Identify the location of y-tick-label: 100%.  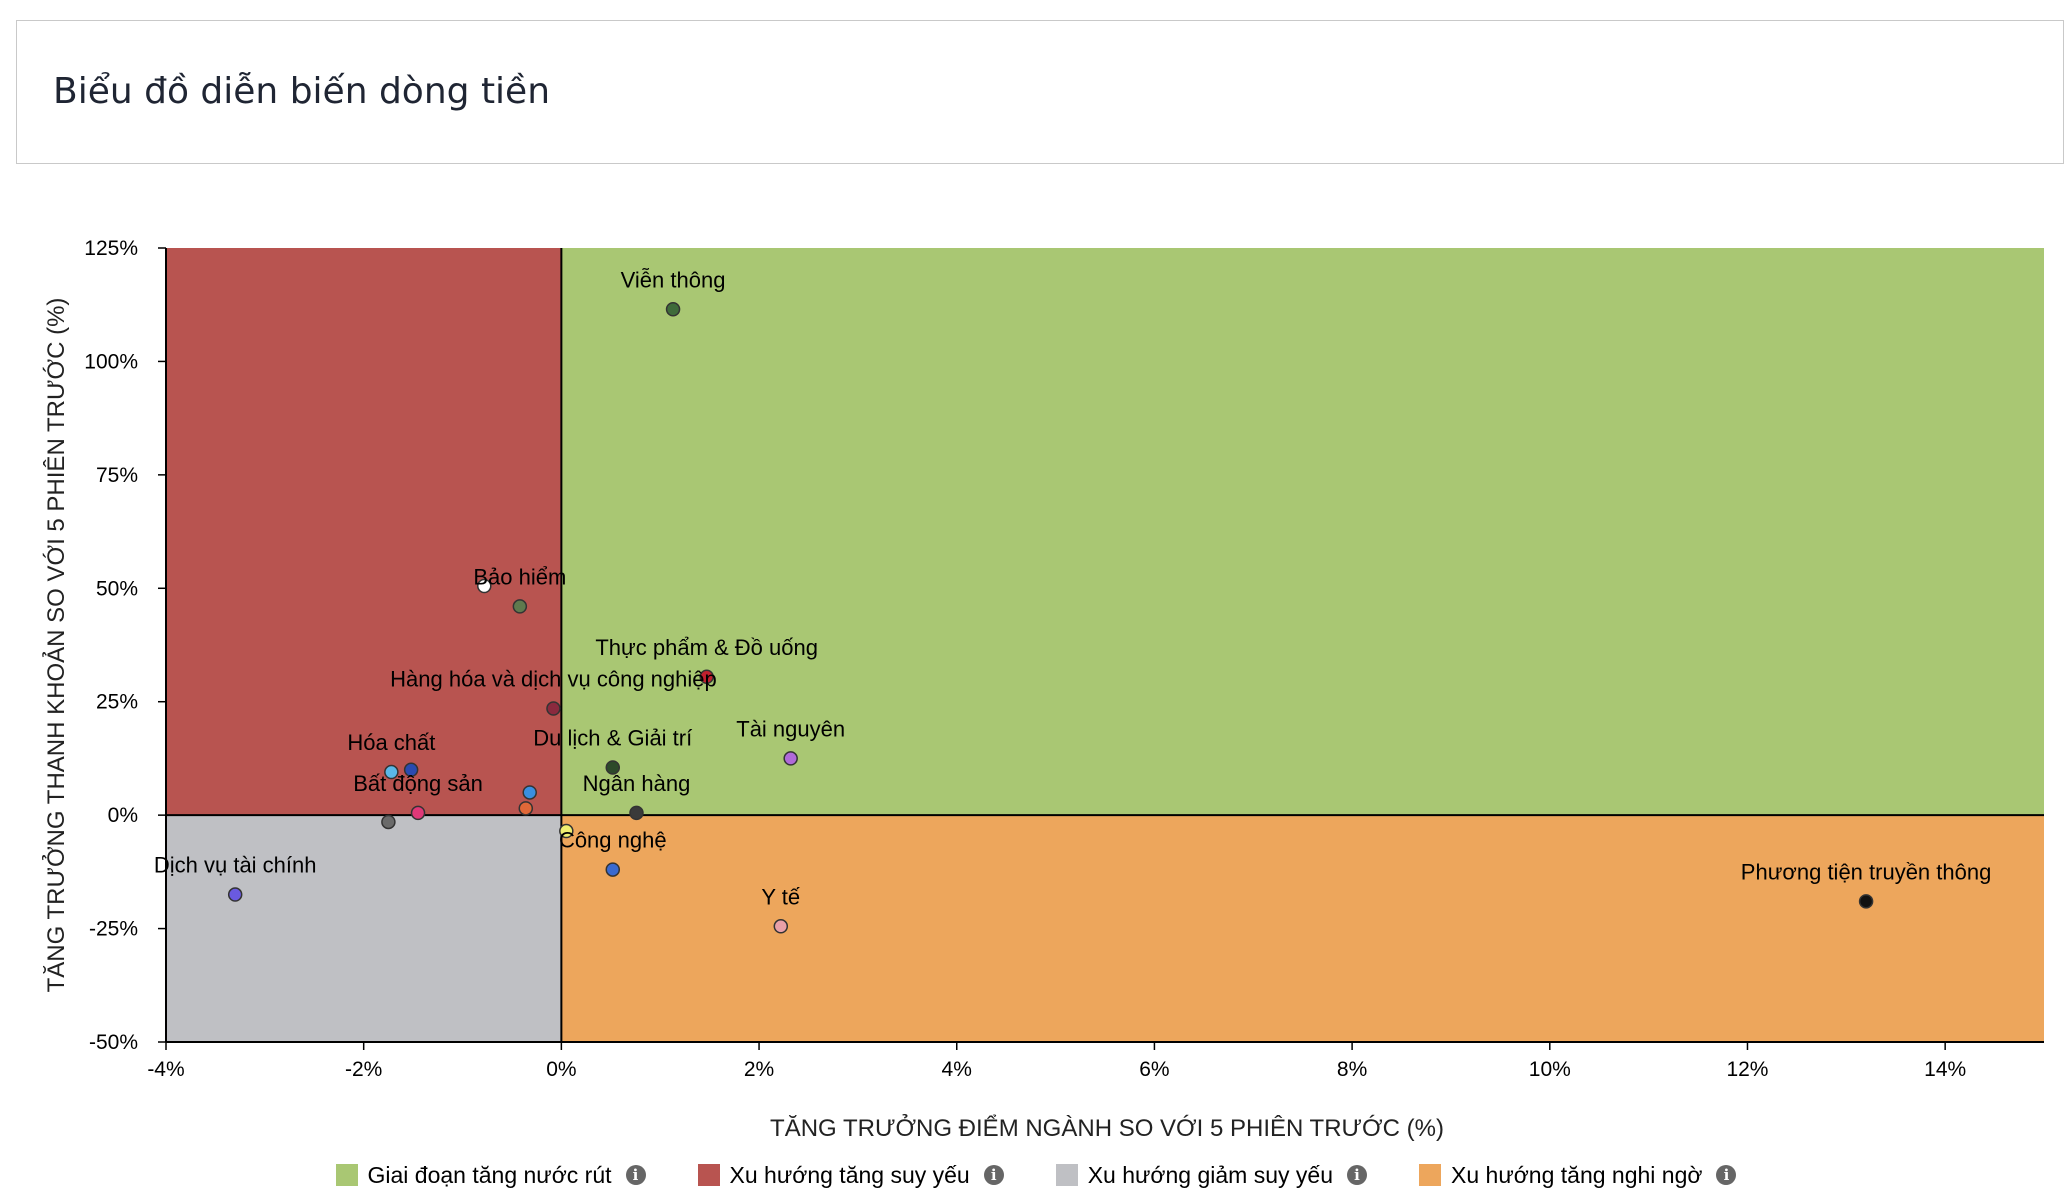
(111, 361).